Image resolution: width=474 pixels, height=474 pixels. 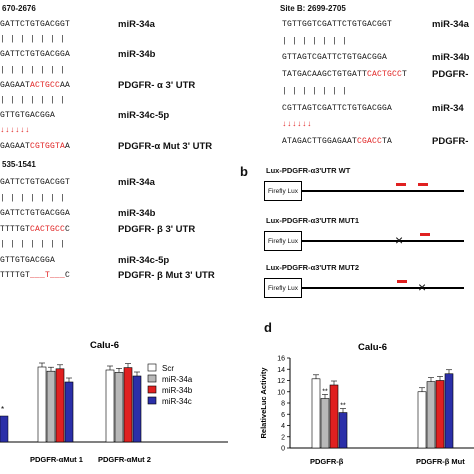 I want to click on panel-b-letter: b, so click(x=244, y=171).